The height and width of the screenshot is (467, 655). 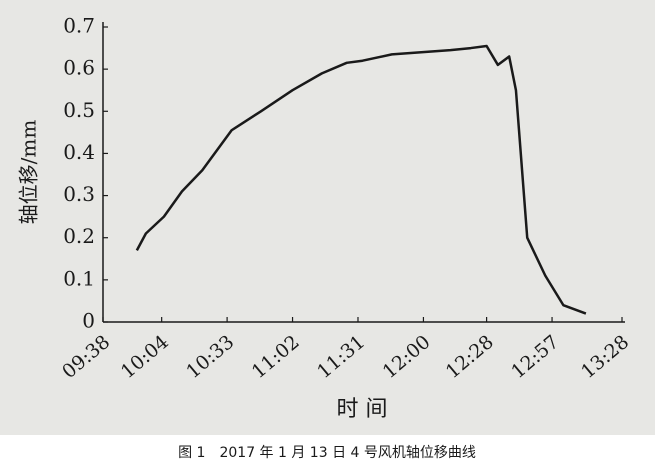 What do you see at coordinates (79, 152) in the screenshot?
I see `y-tick-label: 0.4` at bounding box center [79, 152].